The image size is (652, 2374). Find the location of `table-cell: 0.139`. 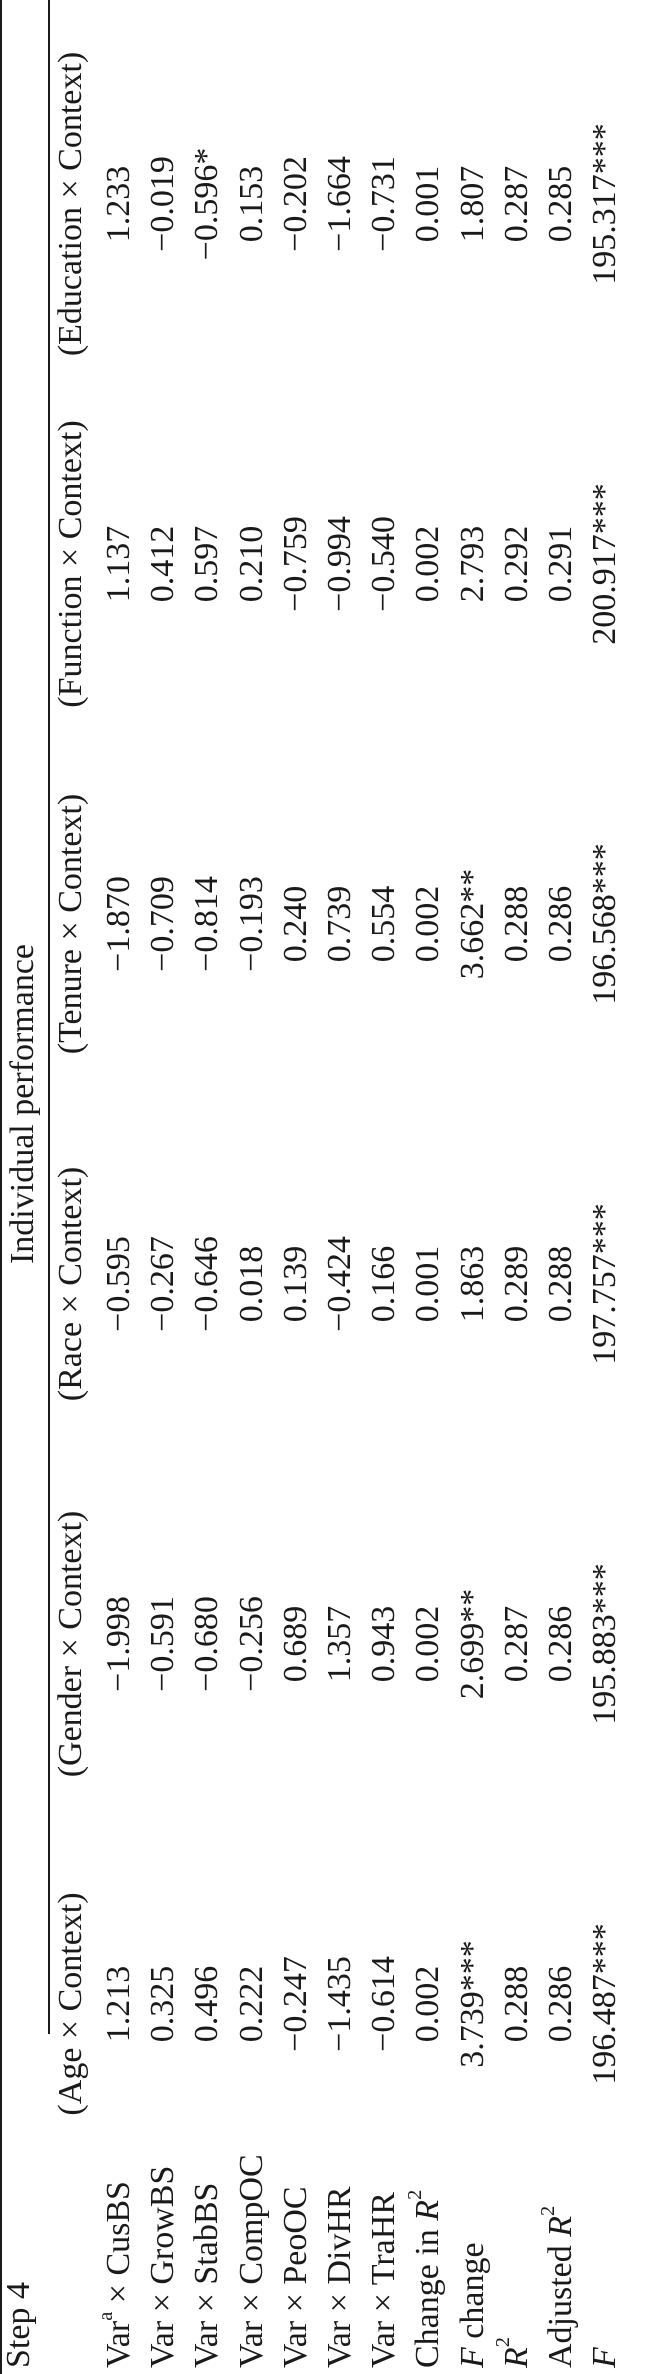

table-cell: 0.139 is located at coordinates (295, 1284).